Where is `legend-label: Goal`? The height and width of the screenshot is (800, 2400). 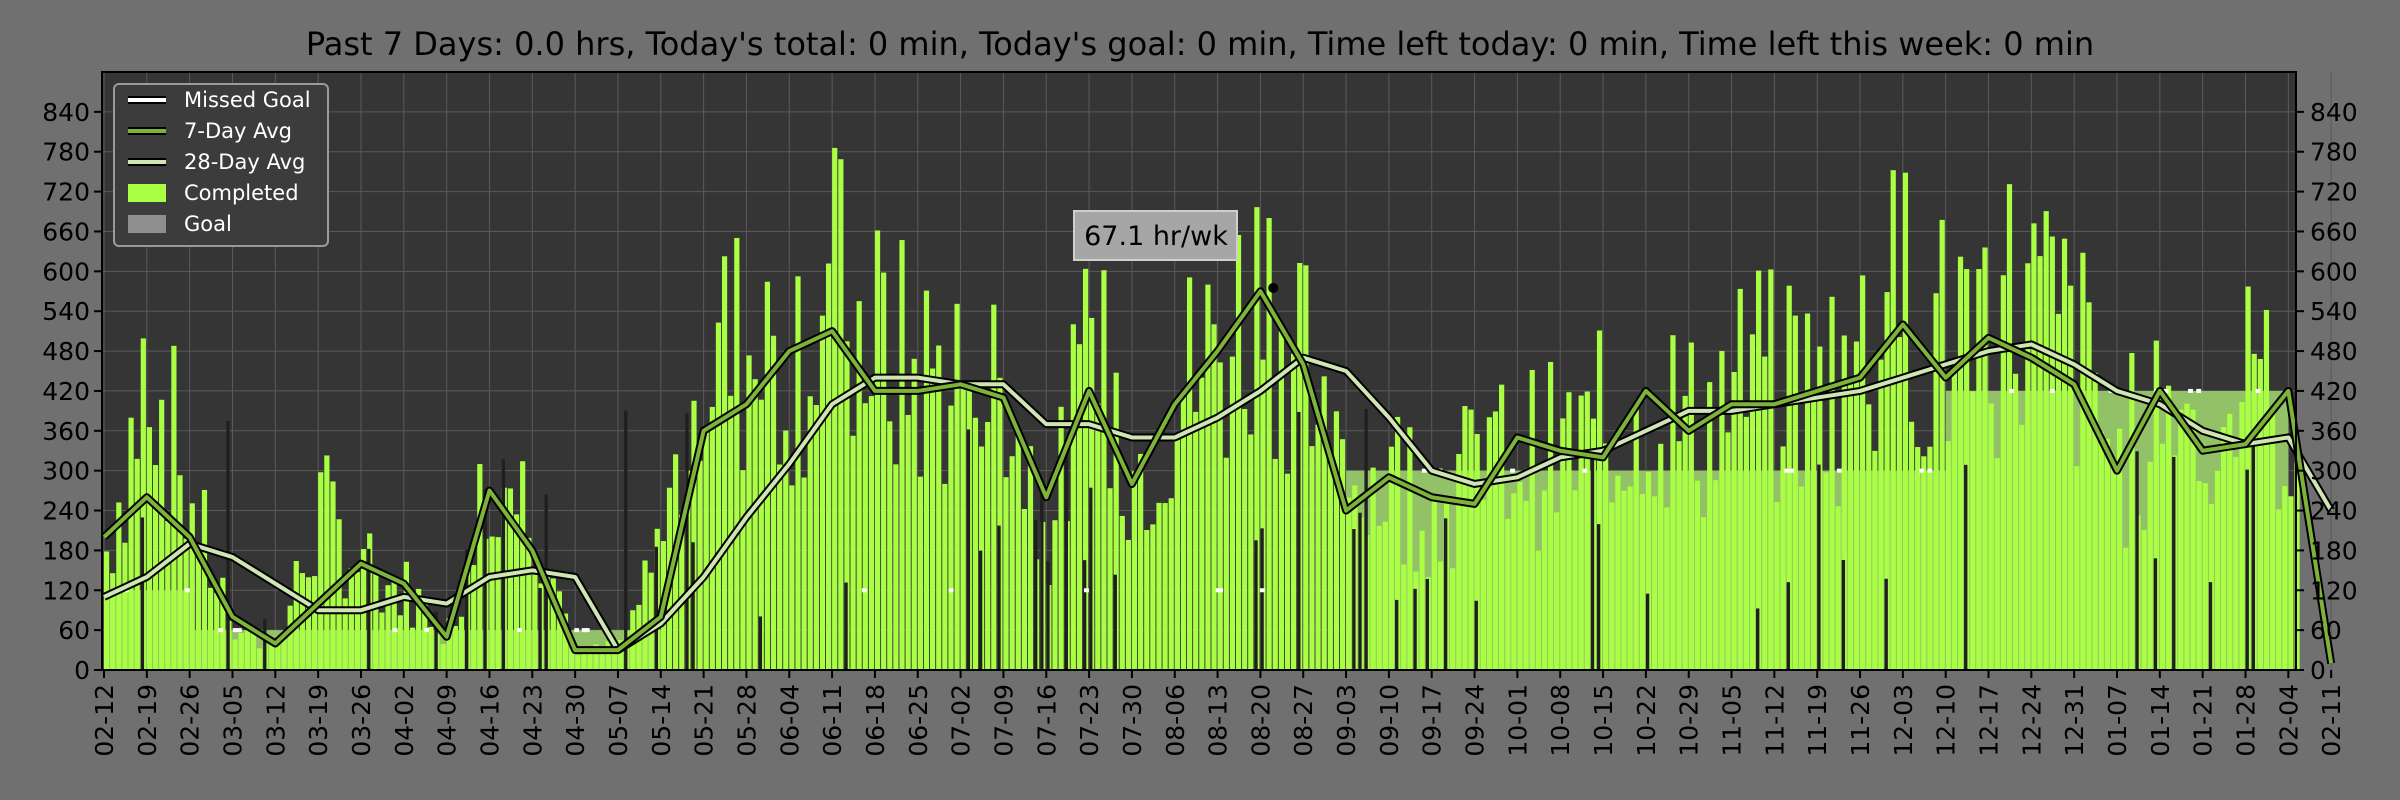 legend-label: Goal is located at coordinates (208, 224).